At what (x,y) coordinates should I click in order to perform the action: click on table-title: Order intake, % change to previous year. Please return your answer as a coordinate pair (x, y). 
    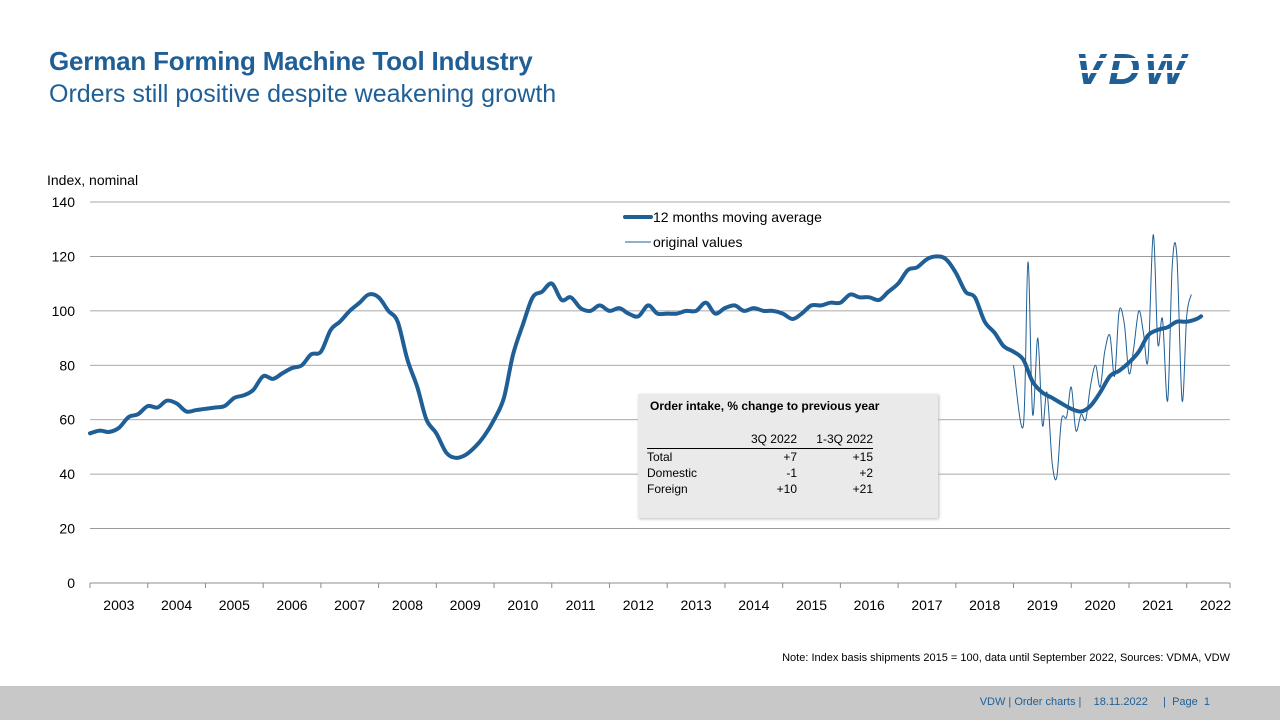
    Looking at the image, I should click on (765, 406).